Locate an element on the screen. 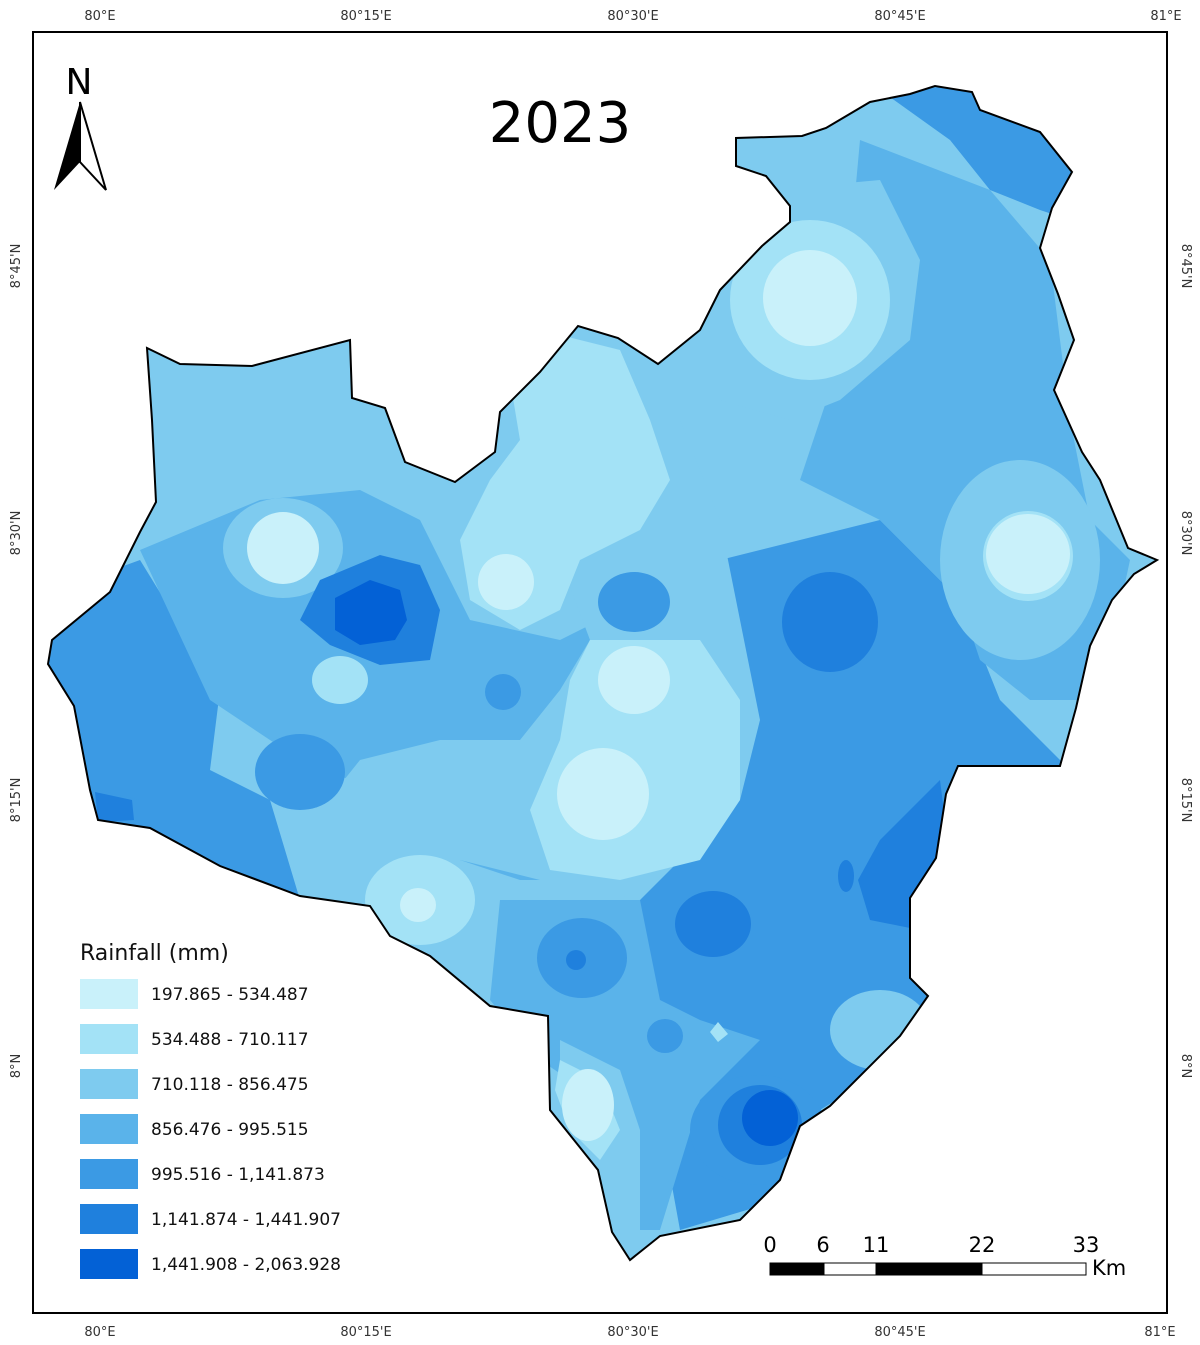 The image size is (1200, 1345). tick-top-80e: 80°E is located at coordinates (99, 16).